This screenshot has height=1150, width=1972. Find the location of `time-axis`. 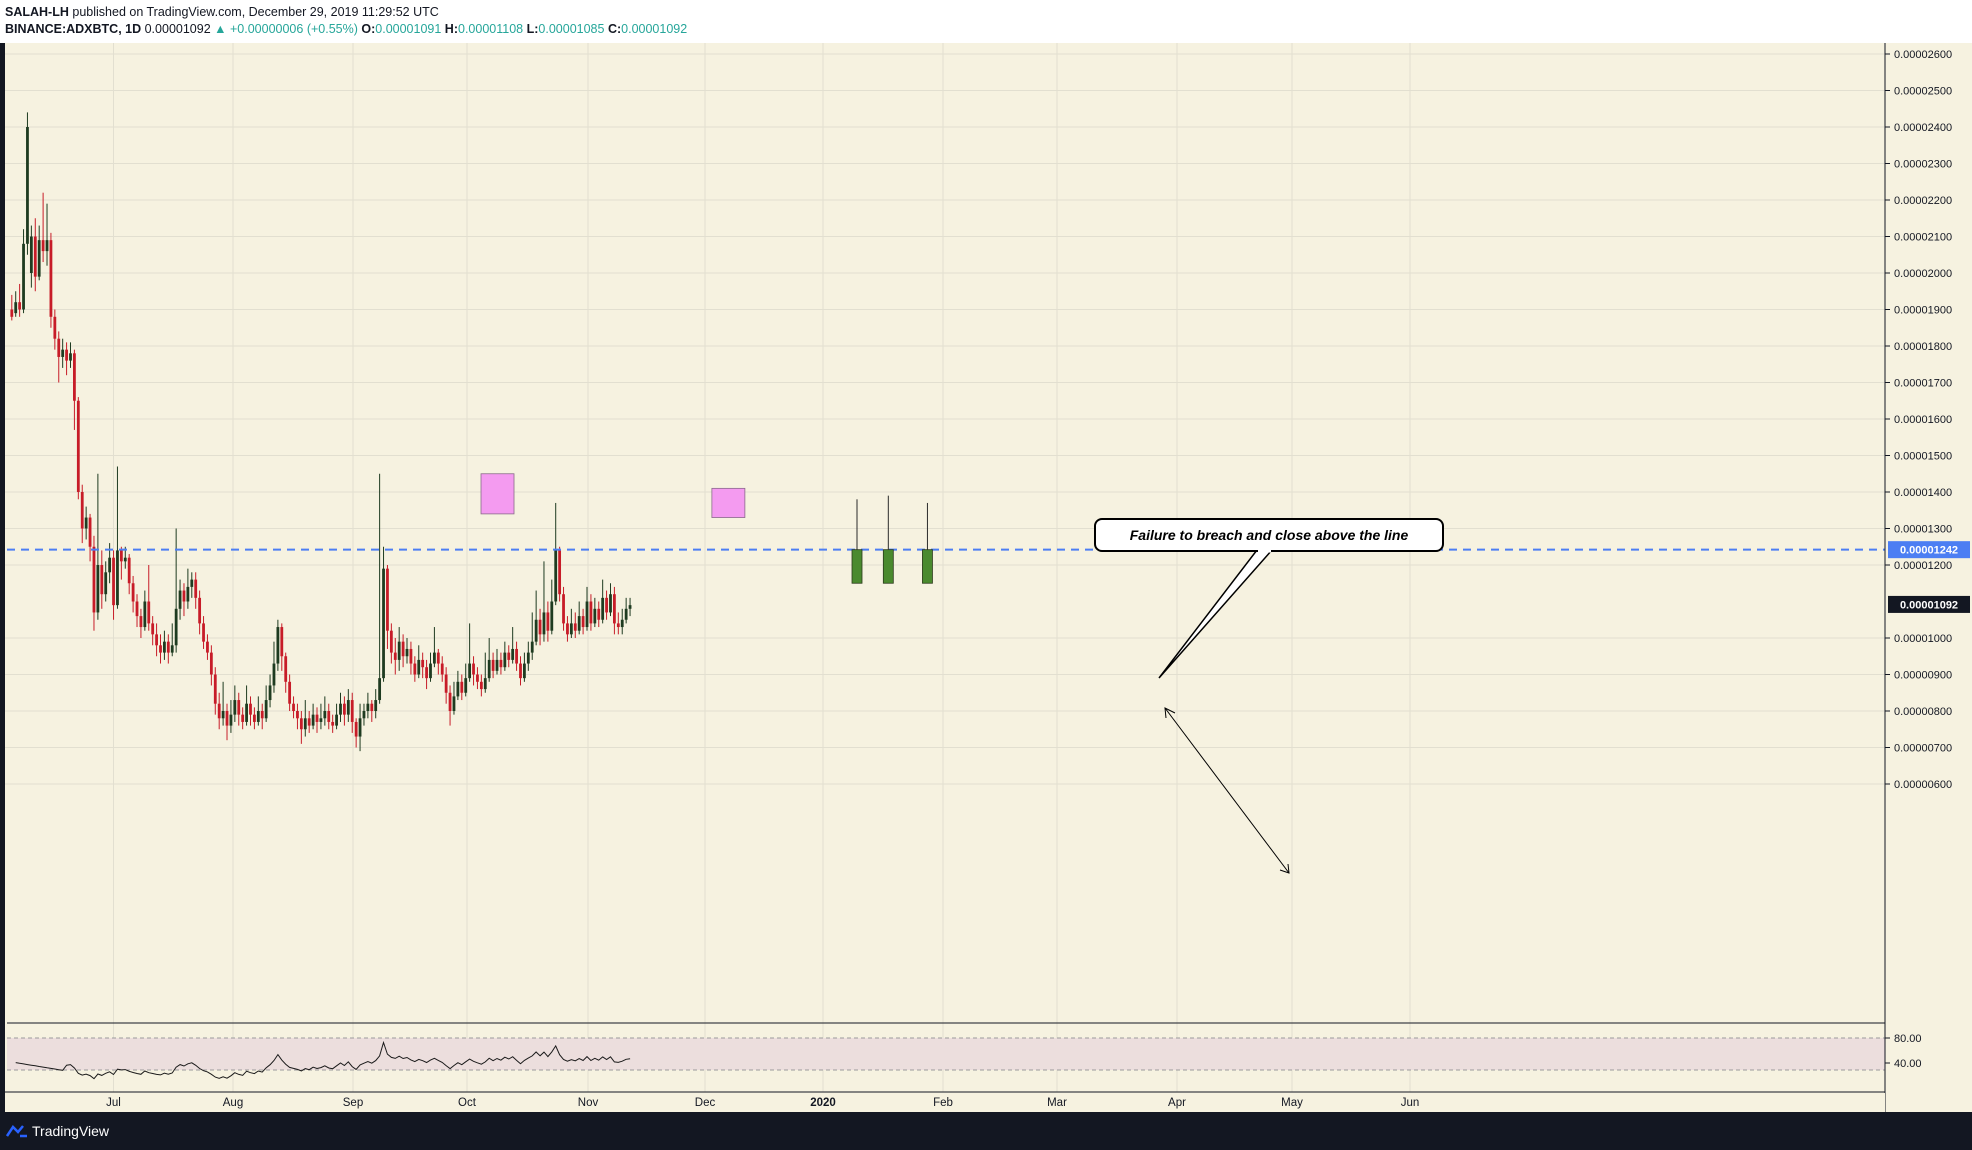

time-axis is located at coordinates (945, 1102).